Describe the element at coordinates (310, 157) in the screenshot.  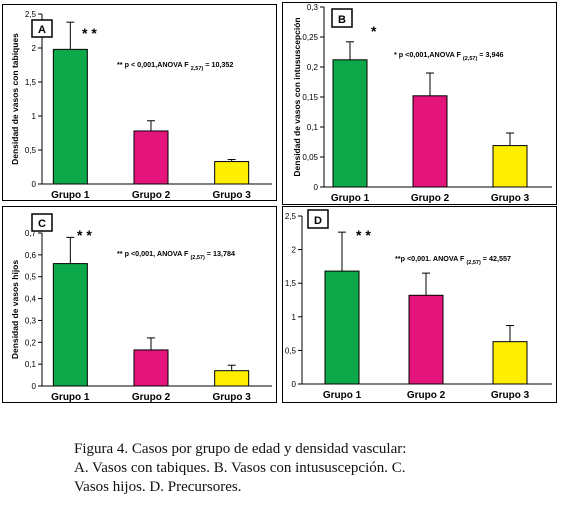
I see `y-tick-label: 0,05` at that location.